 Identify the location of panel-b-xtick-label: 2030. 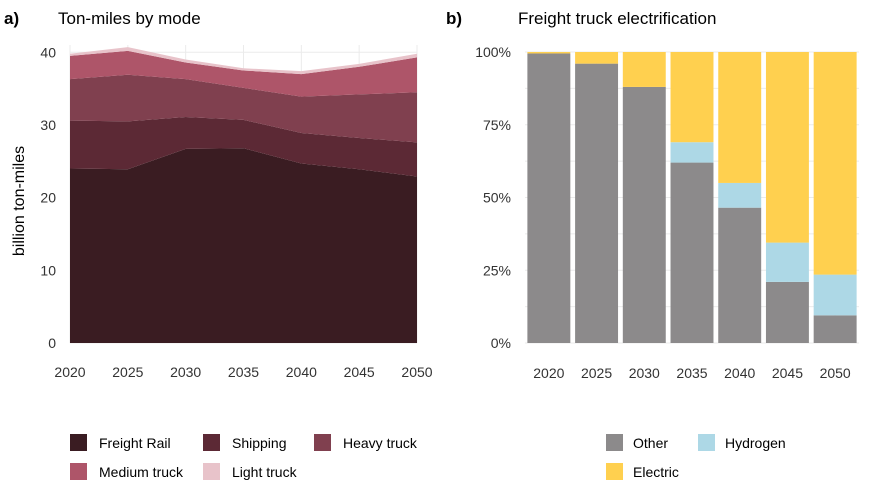
(644, 373).